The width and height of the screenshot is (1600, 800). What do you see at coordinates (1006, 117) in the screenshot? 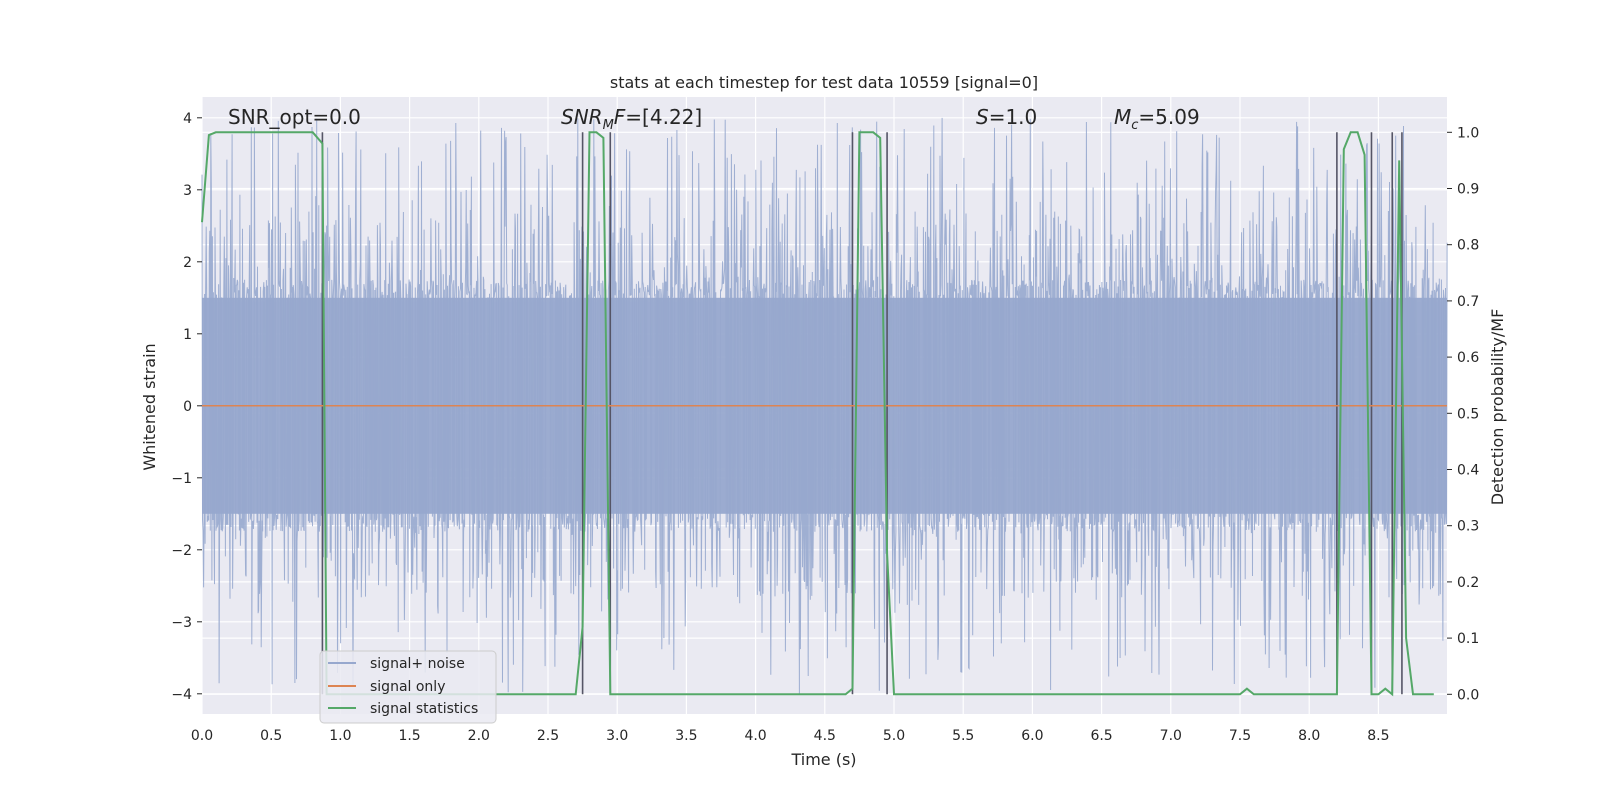
I see `annotation-s: S=1.0` at bounding box center [1006, 117].